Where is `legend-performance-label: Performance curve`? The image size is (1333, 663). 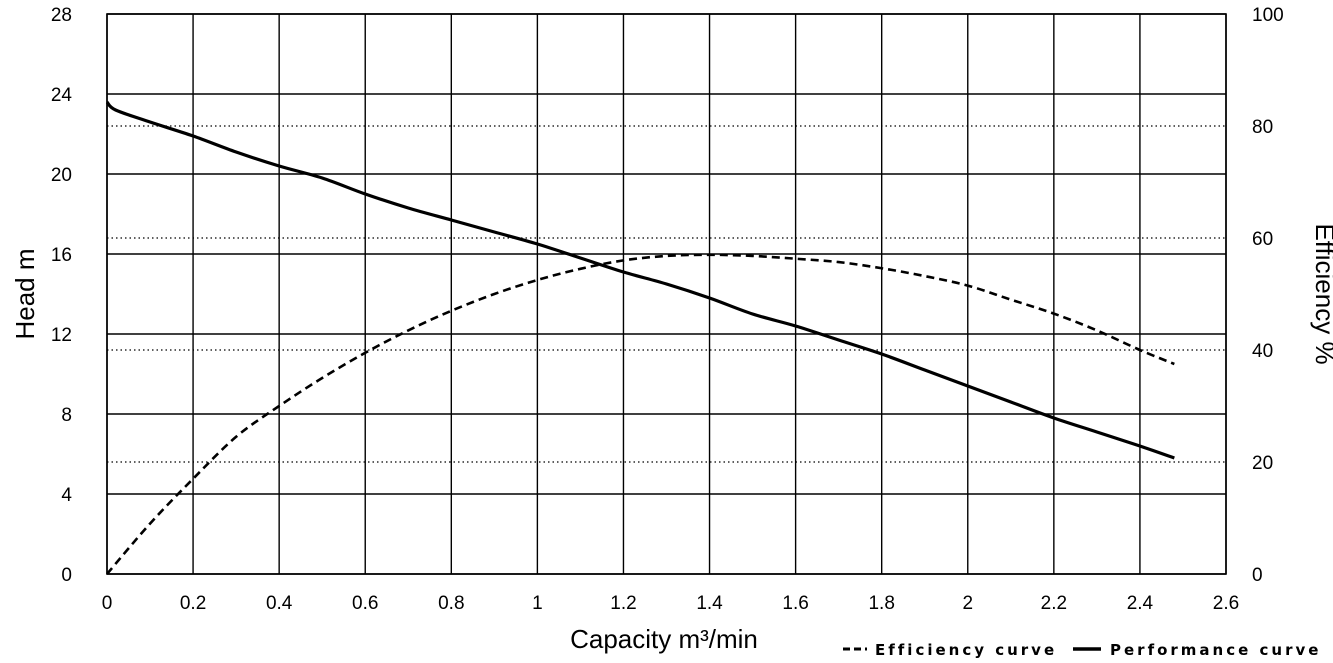
legend-performance-label: Performance curve is located at coordinates (1215, 650).